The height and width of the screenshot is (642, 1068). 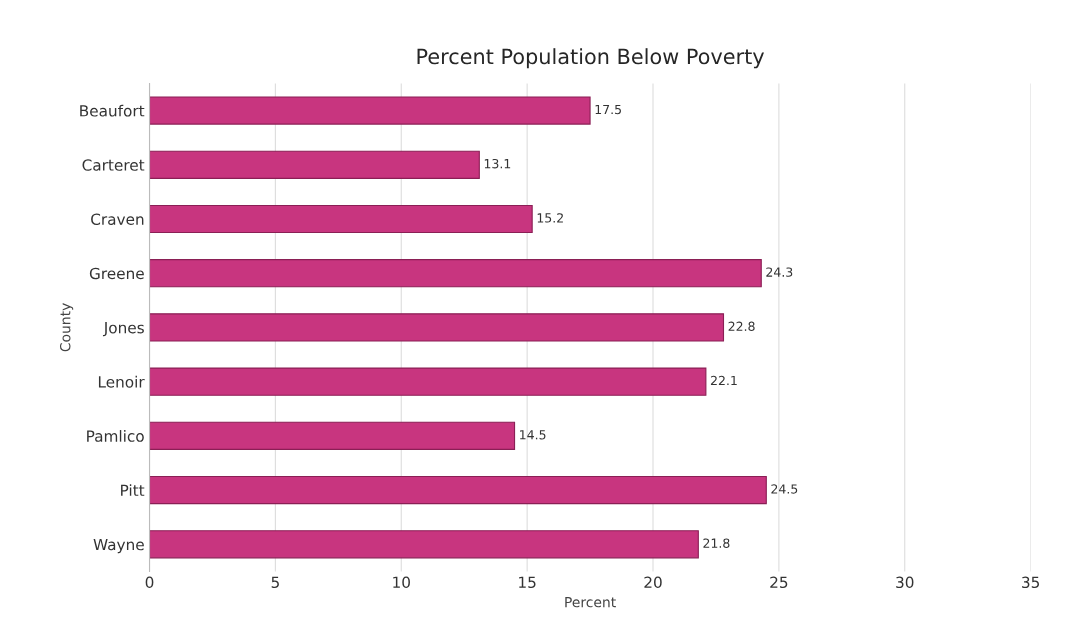 I want to click on y-tick-label: Lenoir, so click(x=121, y=381).